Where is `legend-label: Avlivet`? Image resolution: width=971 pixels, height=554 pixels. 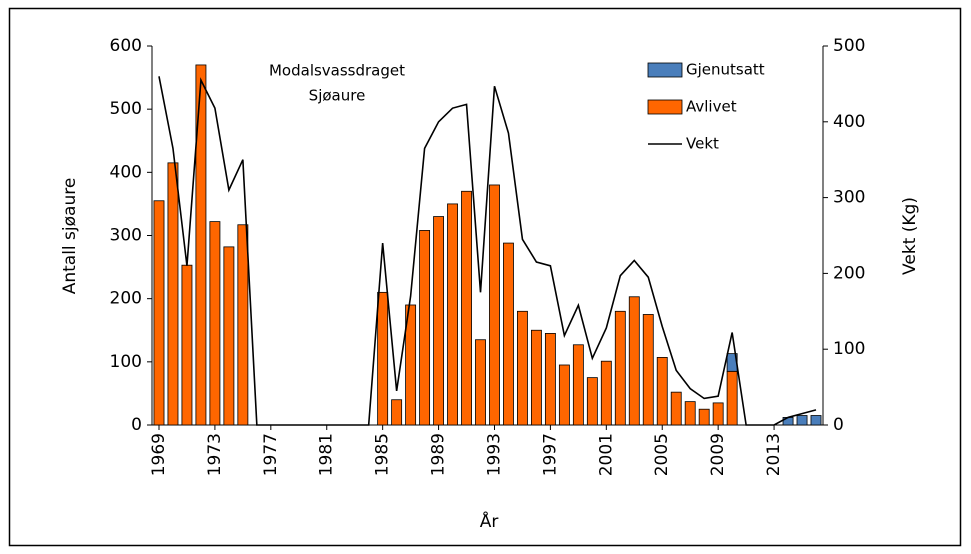 legend-label: Avlivet is located at coordinates (711, 107).